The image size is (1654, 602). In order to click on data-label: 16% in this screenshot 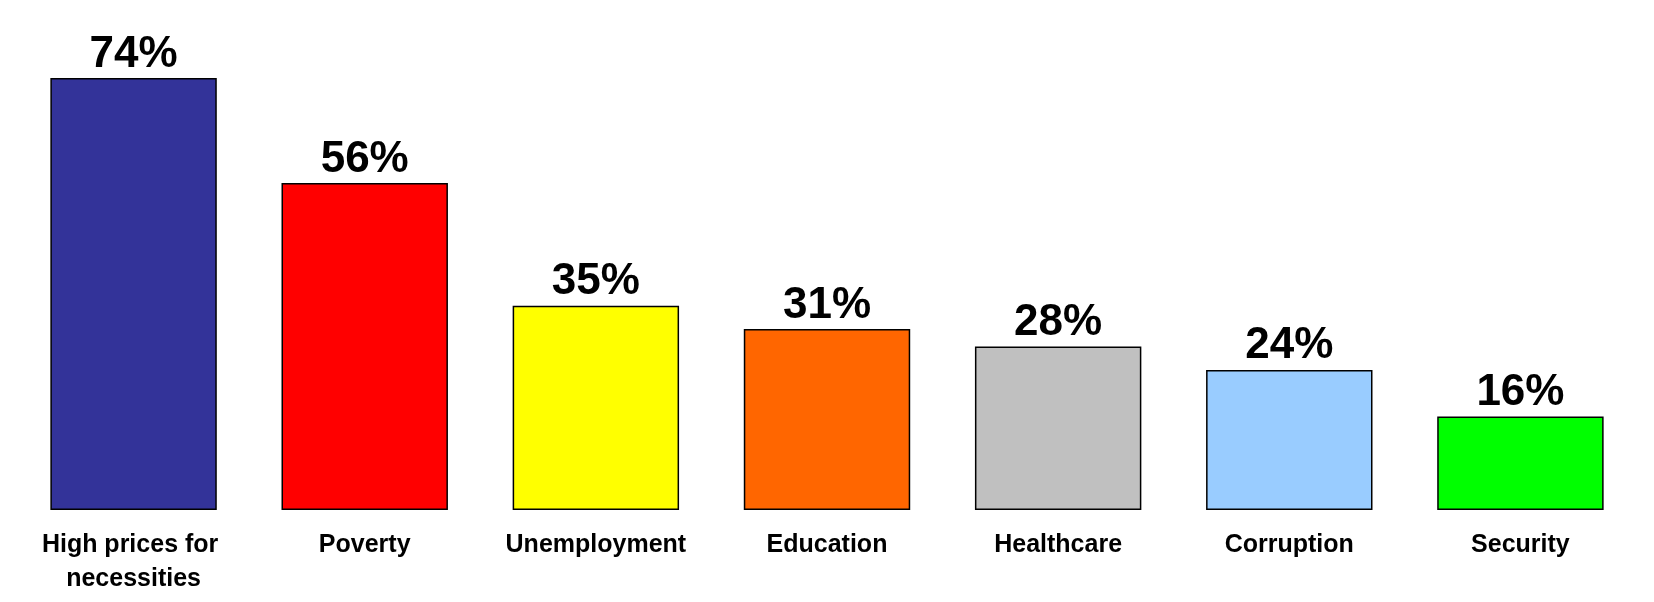, I will do `click(1520, 390)`.